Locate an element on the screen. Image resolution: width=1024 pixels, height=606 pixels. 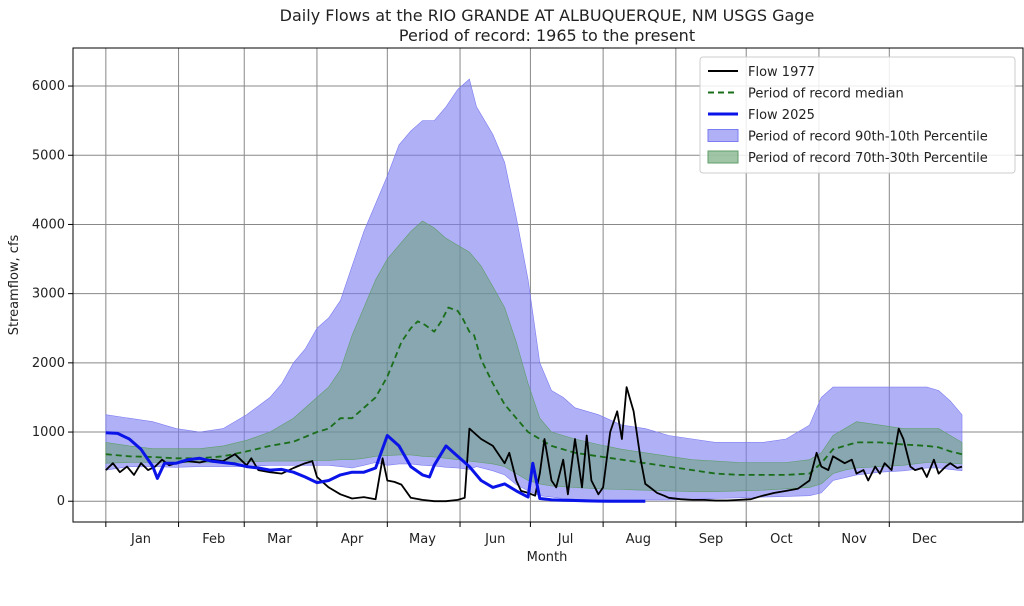
x-tick-label: Feb is located at coordinates (213, 539).